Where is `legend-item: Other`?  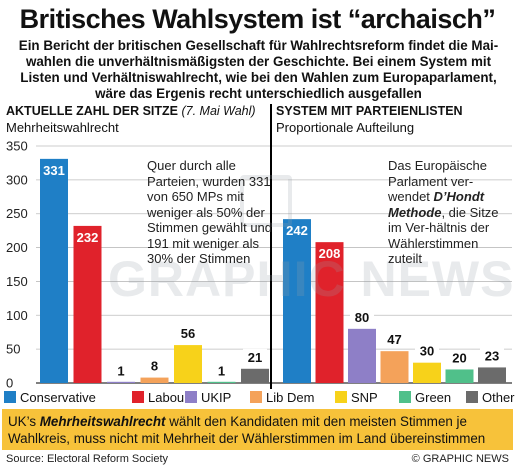
legend-item: Other is located at coordinates (490, 397).